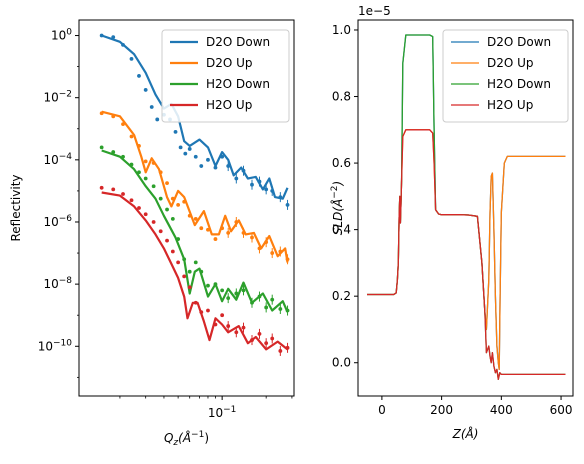 Image resolution: width=584 pixels, height=464 pixels. I want to click on x-tick-label: 400, so click(501, 410).